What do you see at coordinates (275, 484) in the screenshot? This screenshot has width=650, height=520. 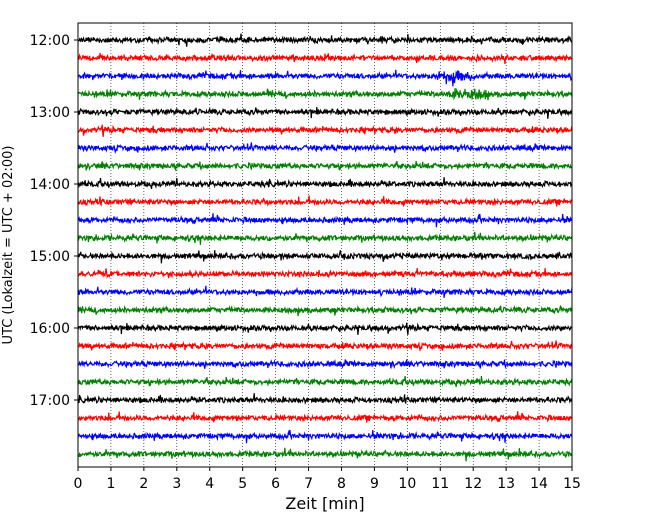 I see `x-tick-label: 6` at bounding box center [275, 484].